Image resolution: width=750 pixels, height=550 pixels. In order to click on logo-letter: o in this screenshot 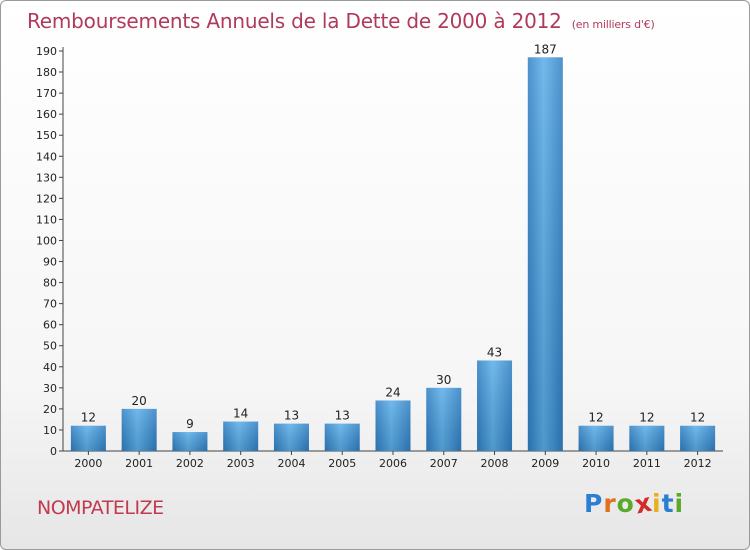, I will do `click(625, 503)`.